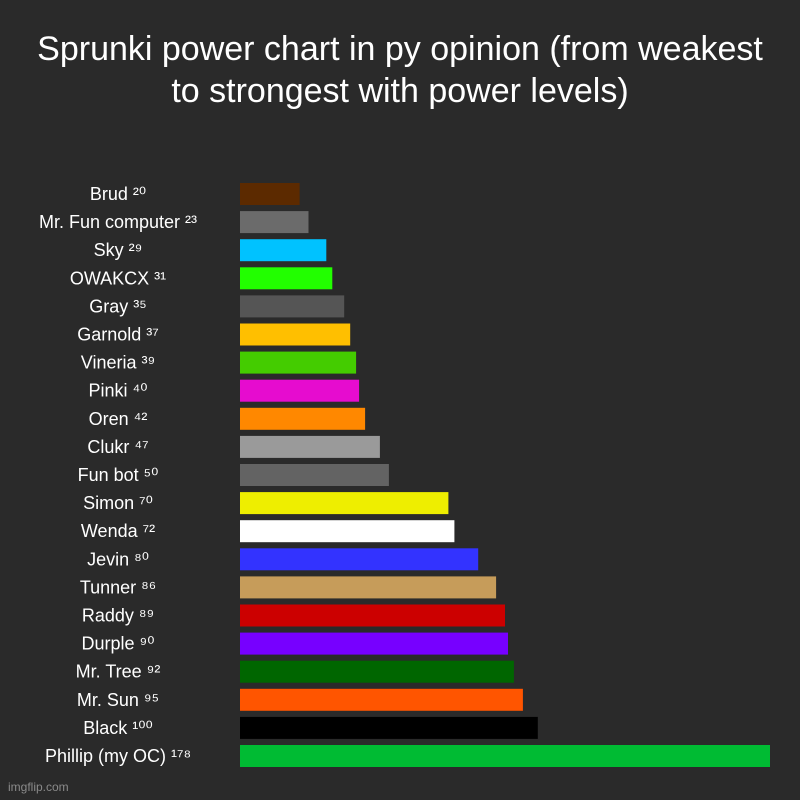  I want to click on category-label: Pinki ⁴⁰, so click(118, 391).